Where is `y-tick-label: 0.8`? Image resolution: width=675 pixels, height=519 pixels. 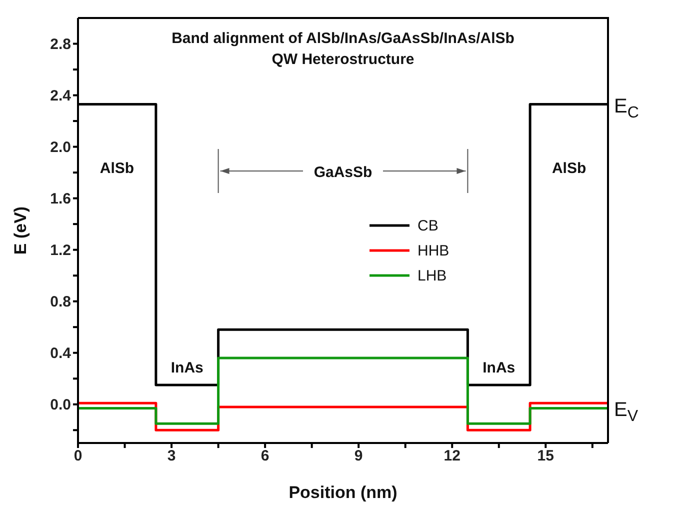 y-tick-label: 0.8 is located at coordinates (60, 302).